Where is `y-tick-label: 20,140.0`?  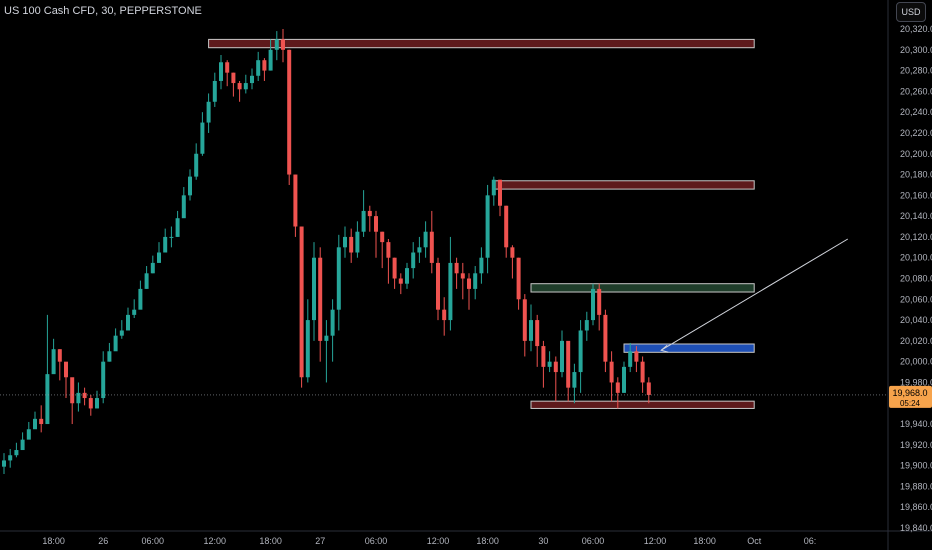 y-tick-label: 20,140.0 is located at coordinates (916, 216).